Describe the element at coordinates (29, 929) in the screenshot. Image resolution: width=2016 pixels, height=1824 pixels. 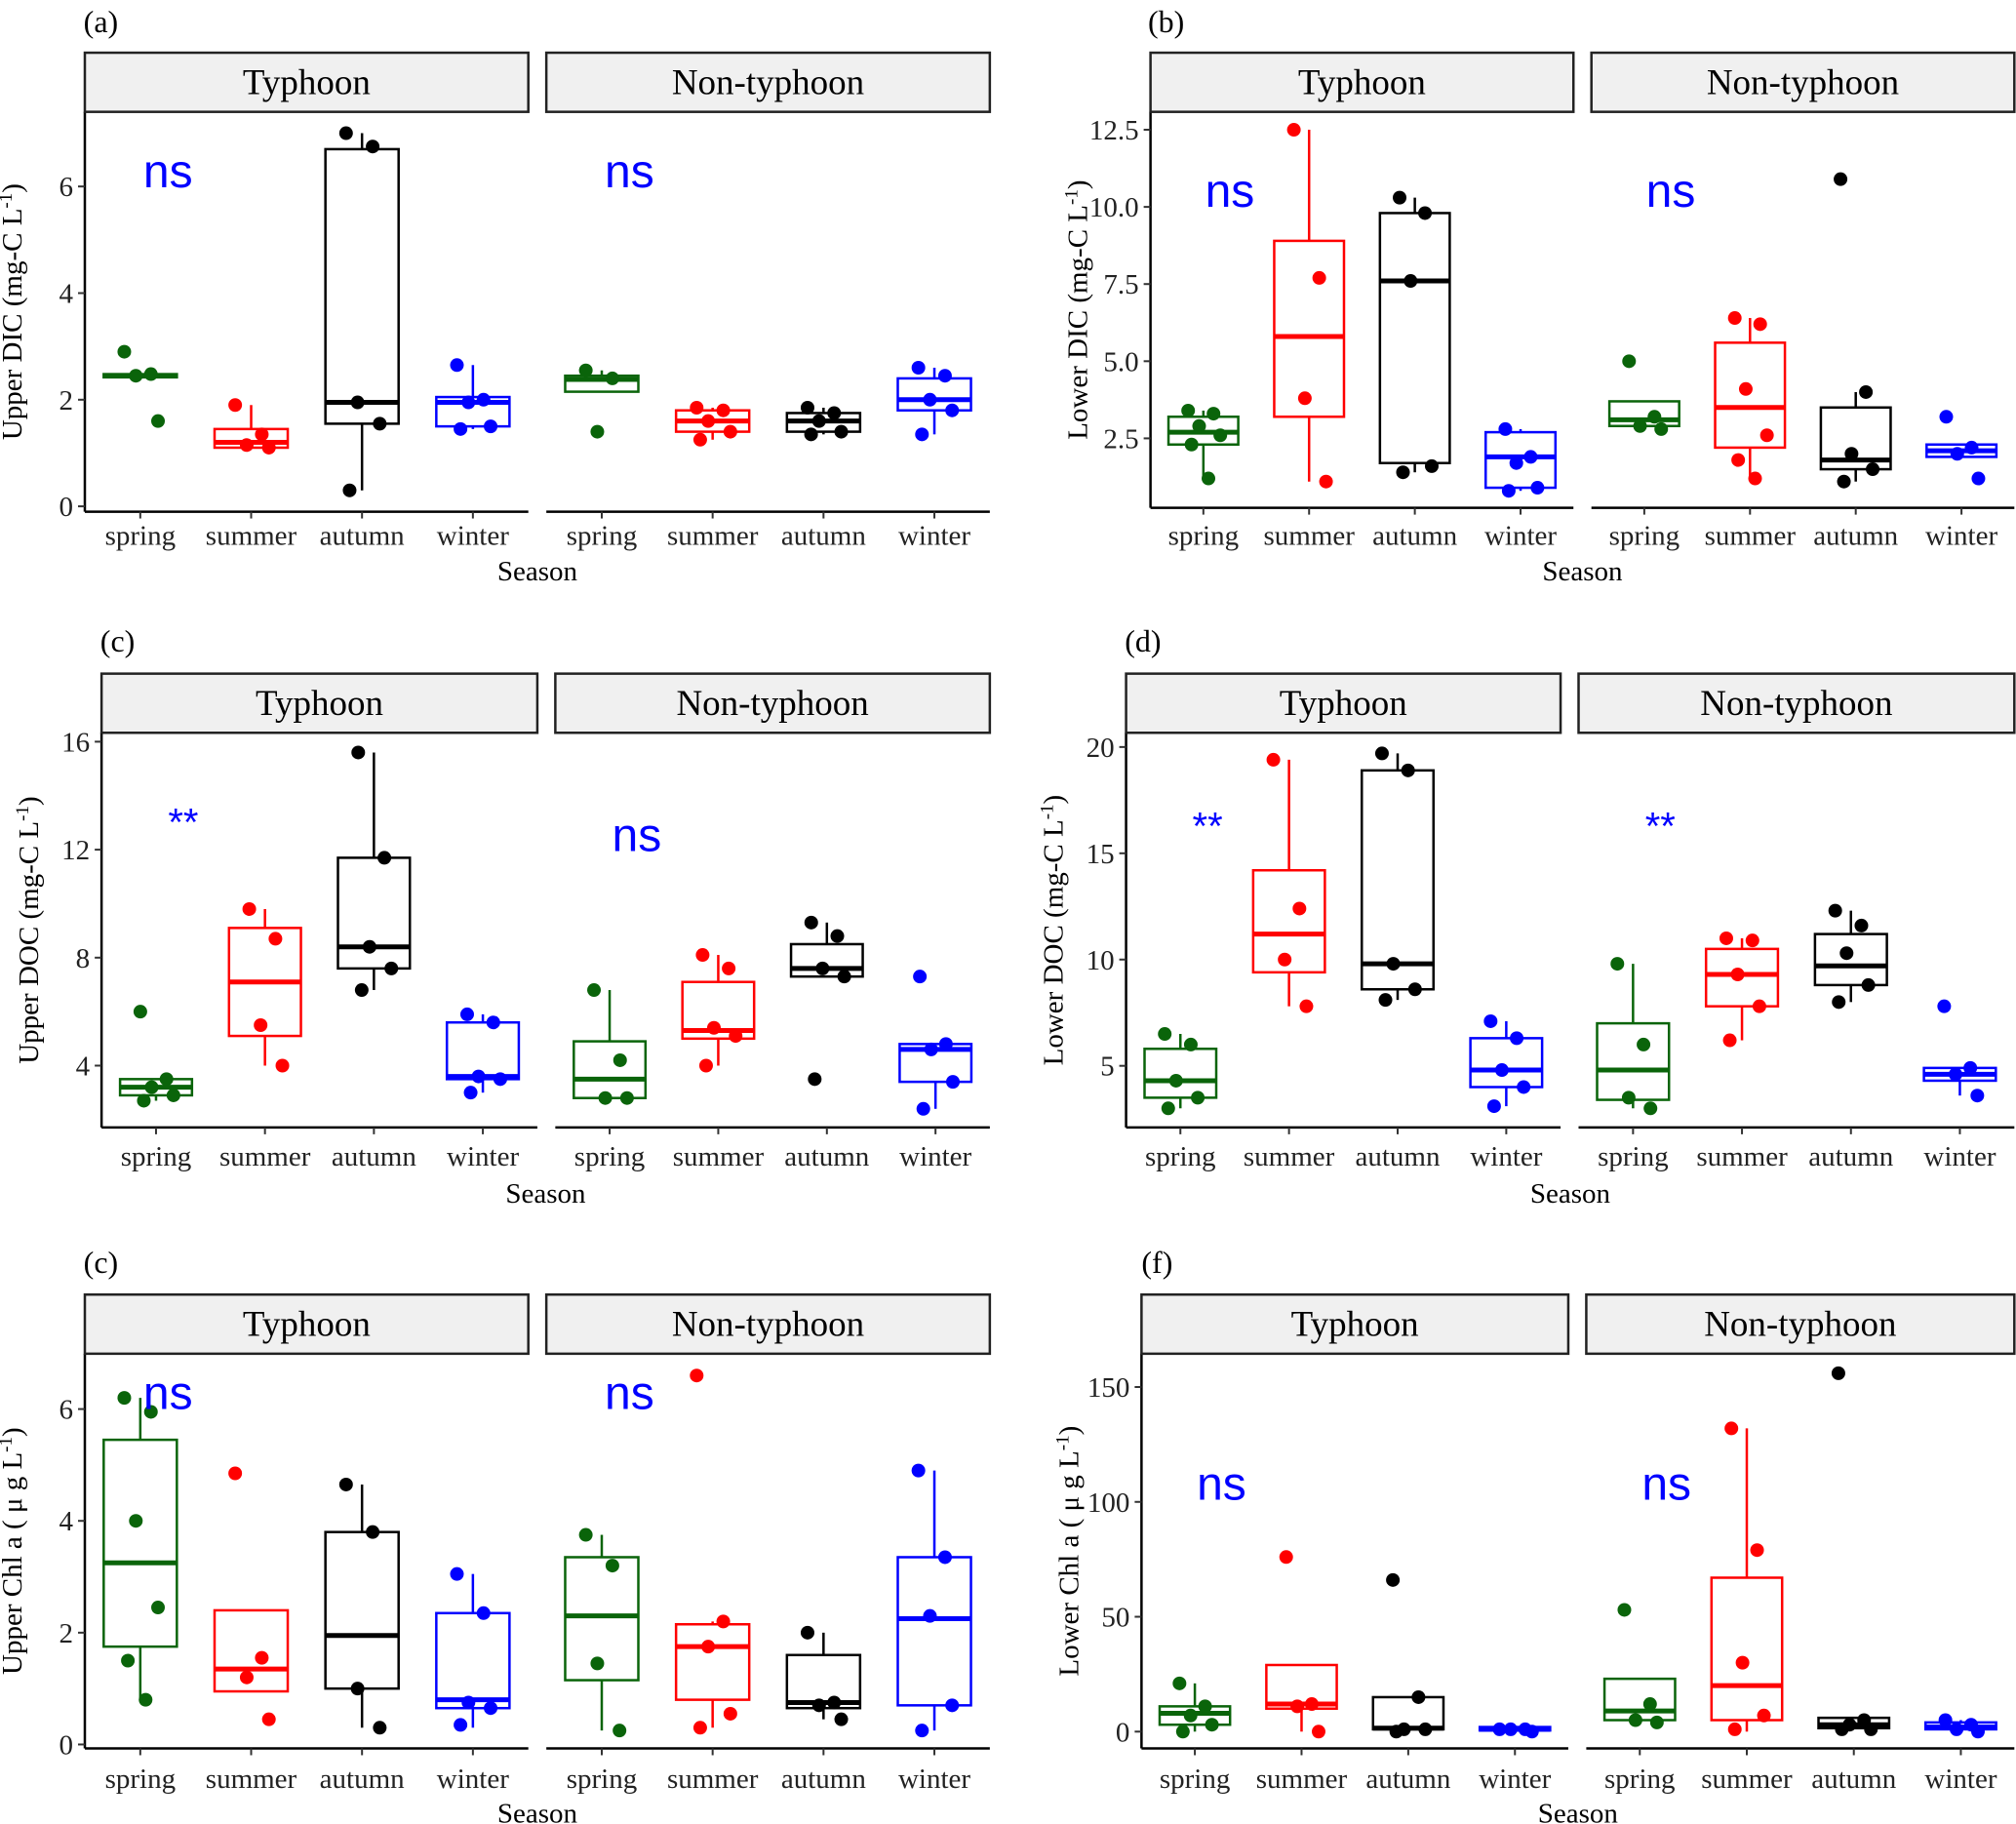
I see `y-axis-title: Upper DOC (mg-C L-1)` at that location.